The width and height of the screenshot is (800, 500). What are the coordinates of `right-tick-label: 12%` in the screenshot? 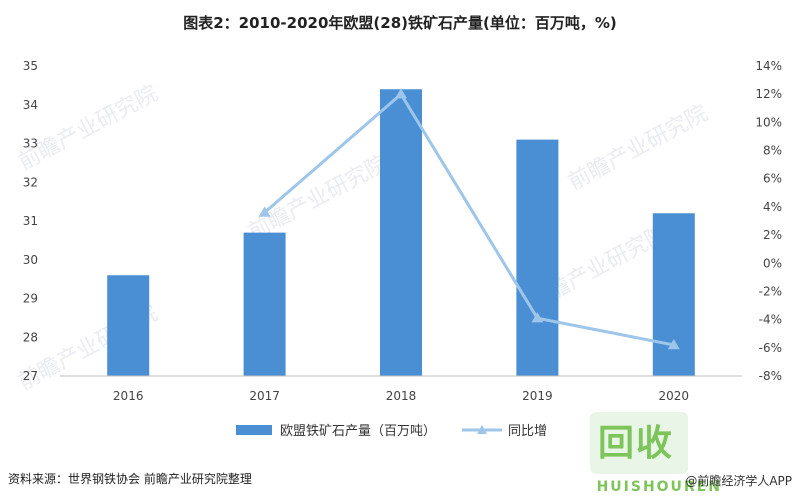 It's located at (768, 94).